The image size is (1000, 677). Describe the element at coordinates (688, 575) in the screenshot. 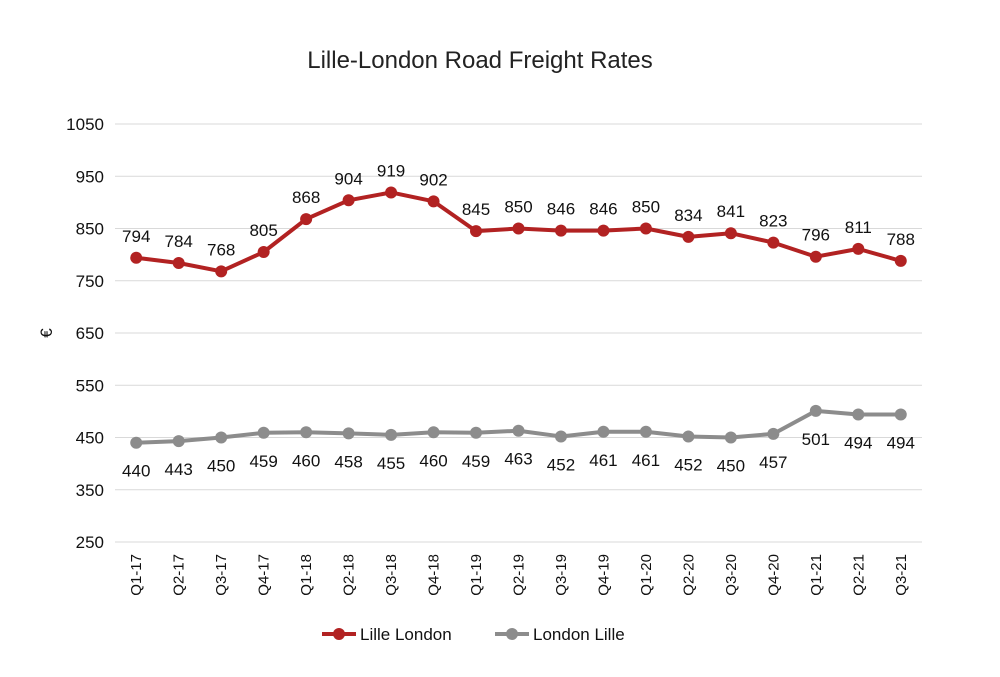

I see `x-tick-label: Q2-20` at that location.